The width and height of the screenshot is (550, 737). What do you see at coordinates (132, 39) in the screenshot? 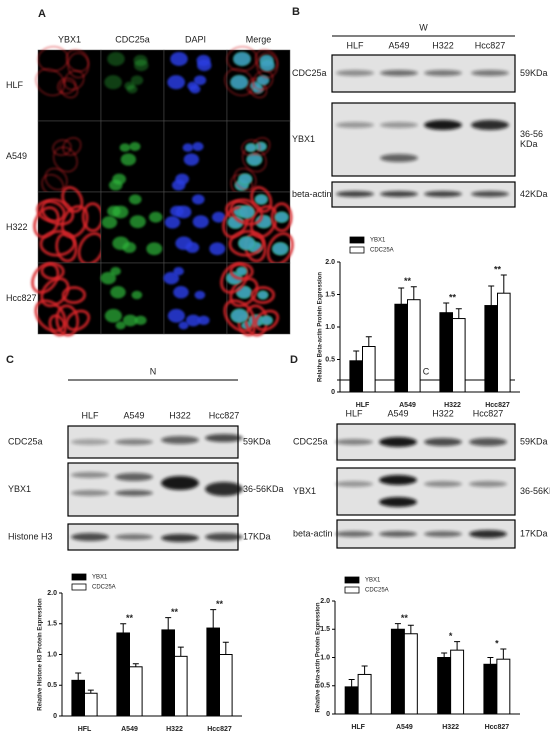
I see `column-header: CDC25a` at bounding box center [132, 39].